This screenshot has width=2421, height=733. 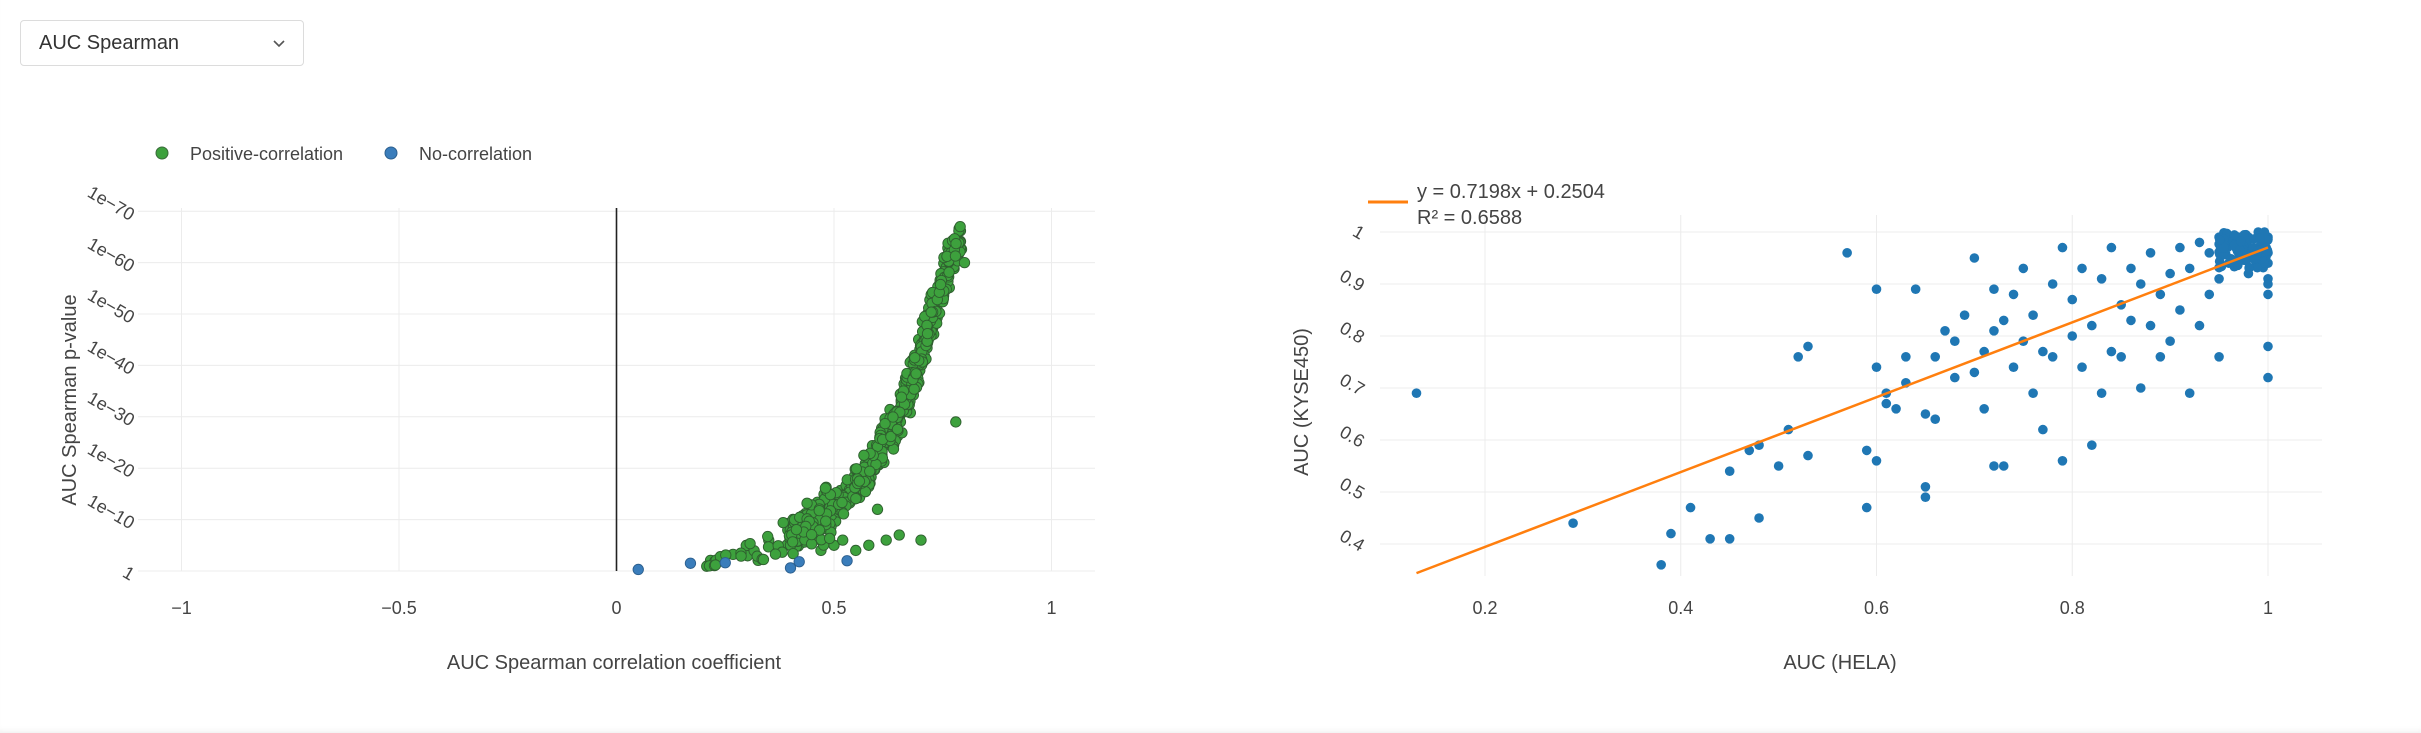 What do you see at coordinates (1358, 232) in the screenshot?
I see `chart2-y-tick-label: 1` at bounding box center [1358, 232].